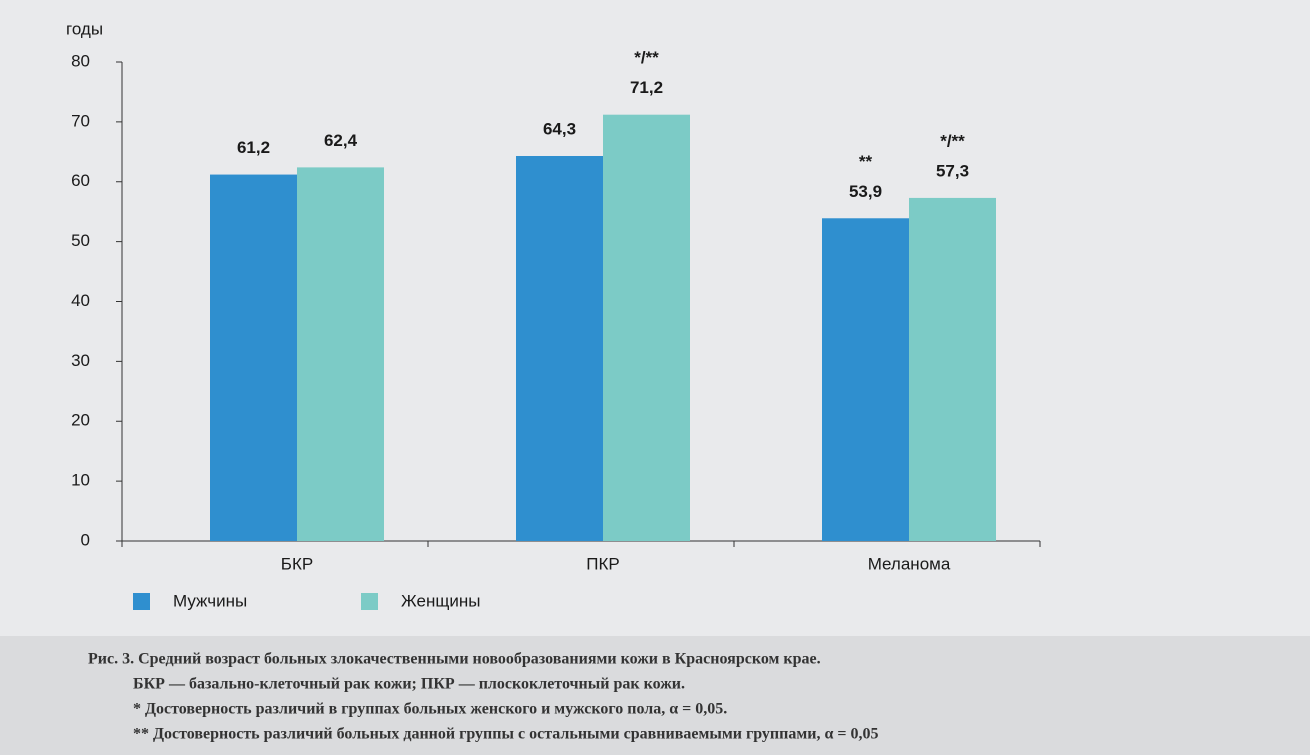 The height and width of the screenshot is (755, 1310). What do you see at coordinates (80, 180) in the screenshot?
I see `y-tick-label: 60` at bounding box center [80, 180].